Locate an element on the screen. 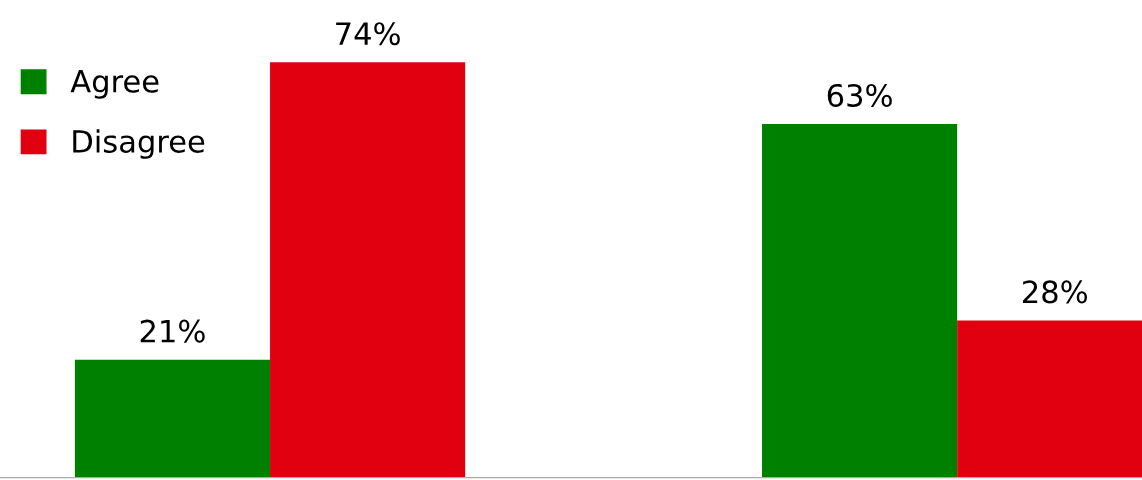  data-label: 21% is located at coordinates (172, 331).